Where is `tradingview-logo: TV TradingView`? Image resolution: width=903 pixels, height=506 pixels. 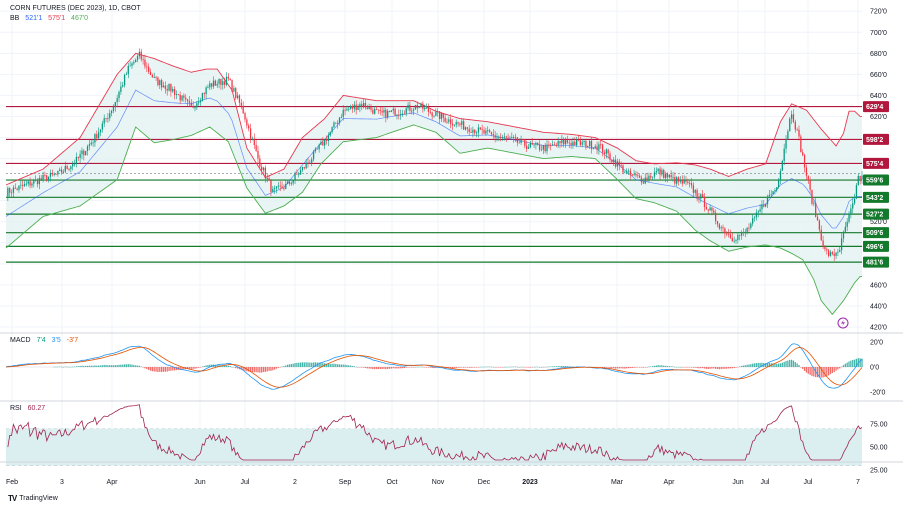 tradingview-logo: TV TradingView is located at coordinates (33, 498).